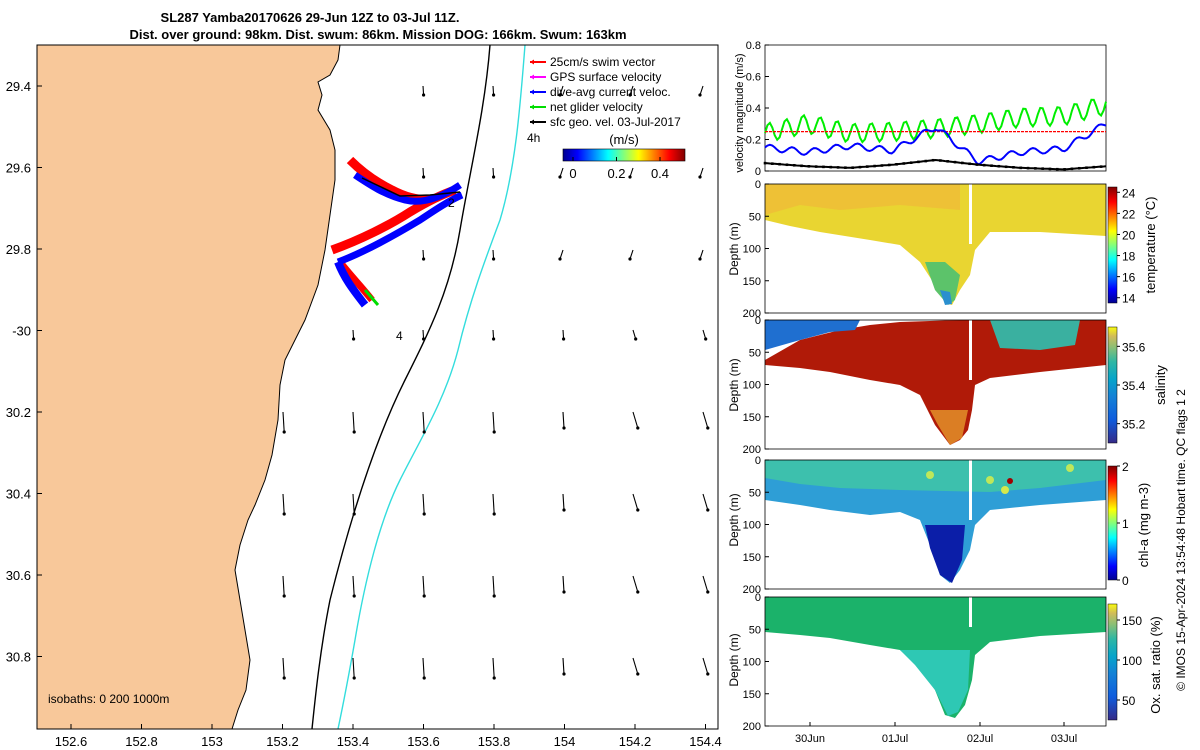 This screenshot has width=1200, height=750. I want to click on map-y-tick-label: 29.6, so click(18, 168).